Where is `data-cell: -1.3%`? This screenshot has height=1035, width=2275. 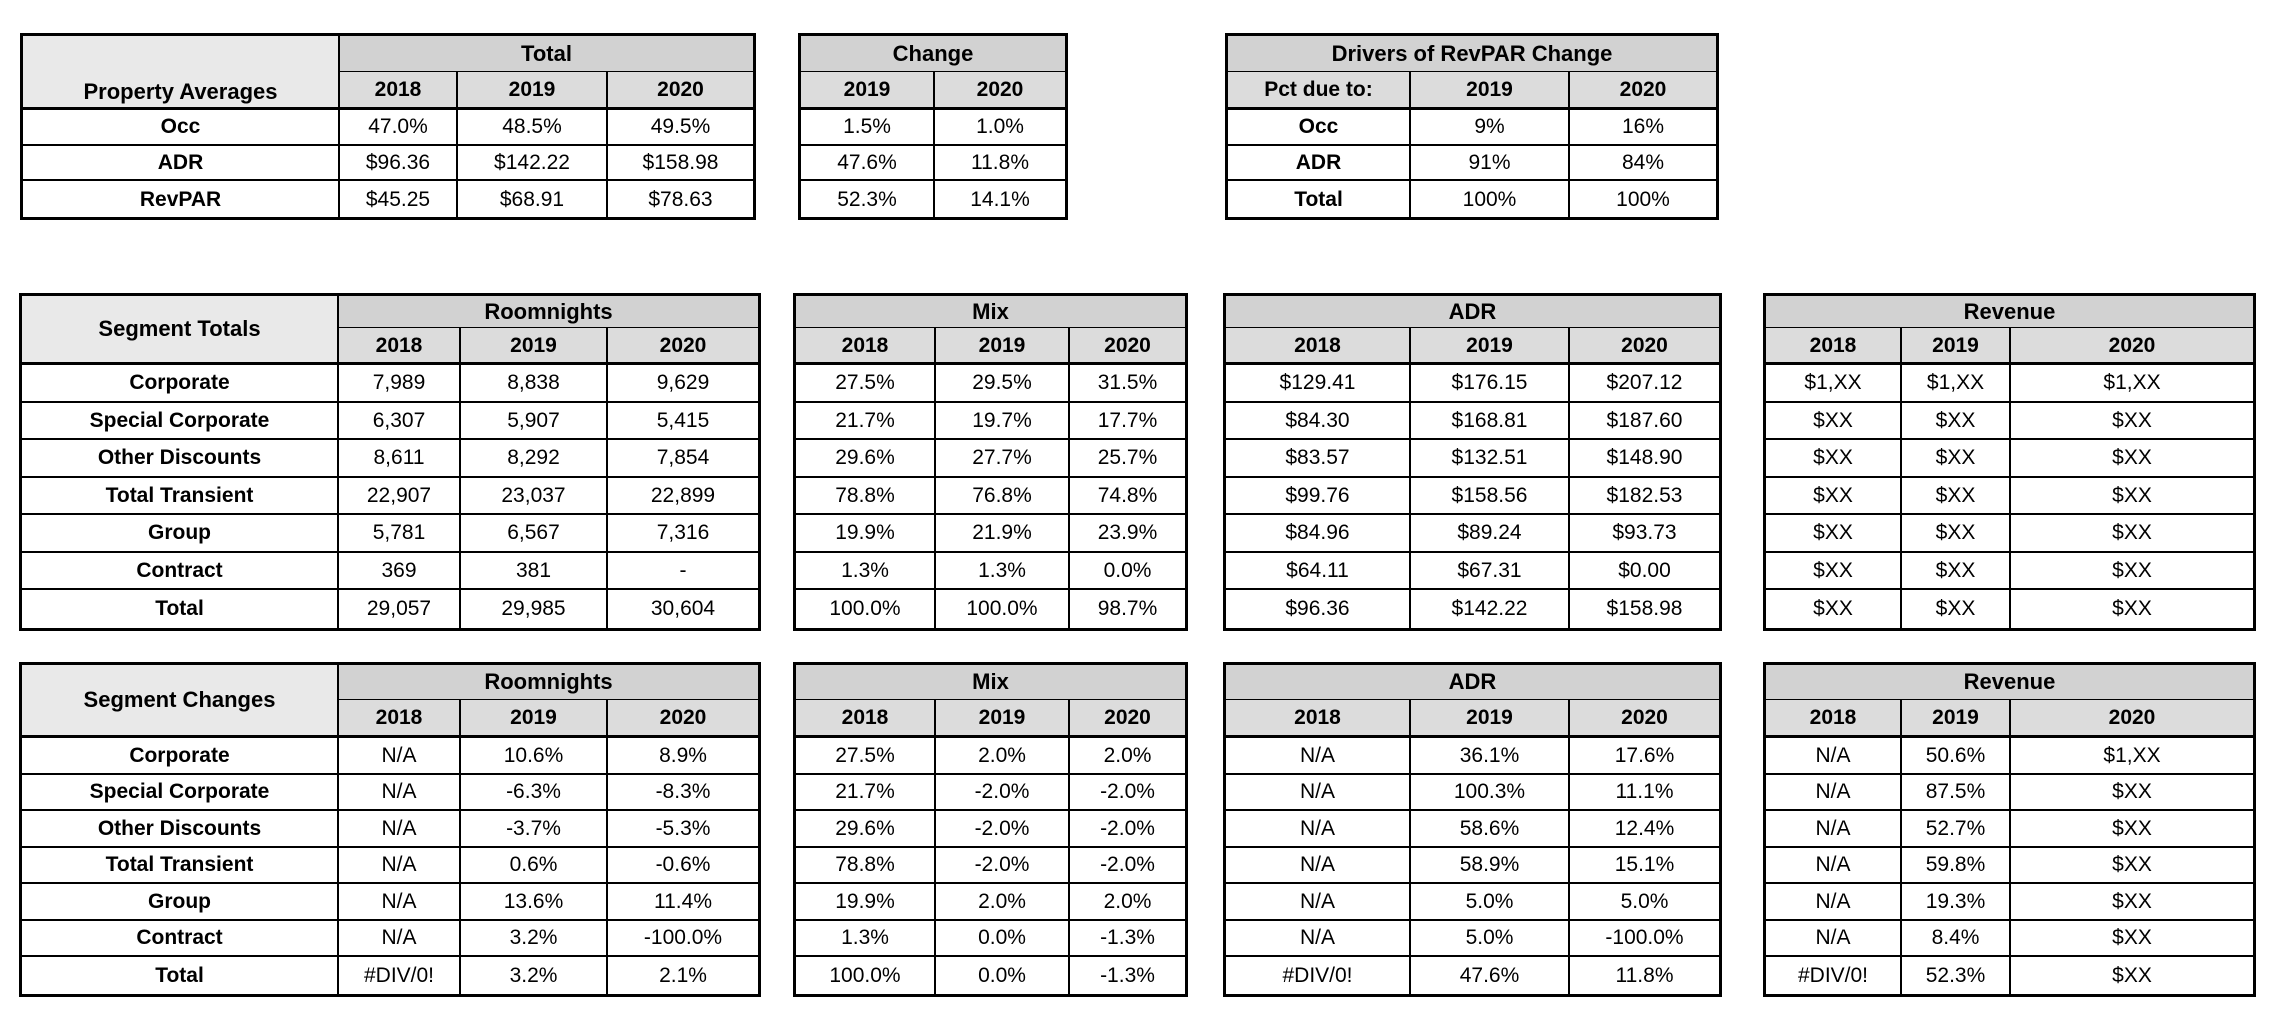 data-cell: -1.3% is located at coordinates (1127, 975).